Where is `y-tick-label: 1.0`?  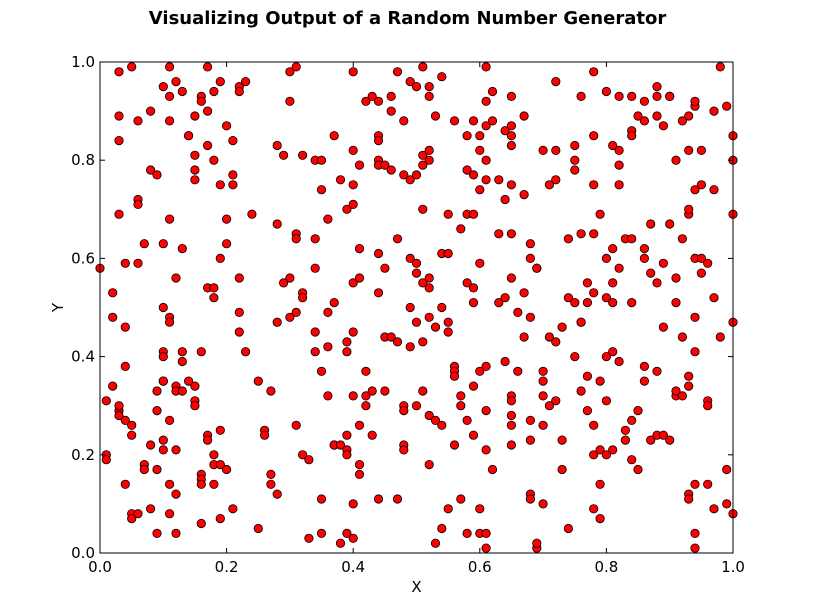 y-tick-label: 1.0 is located at coordinates (83, 62).